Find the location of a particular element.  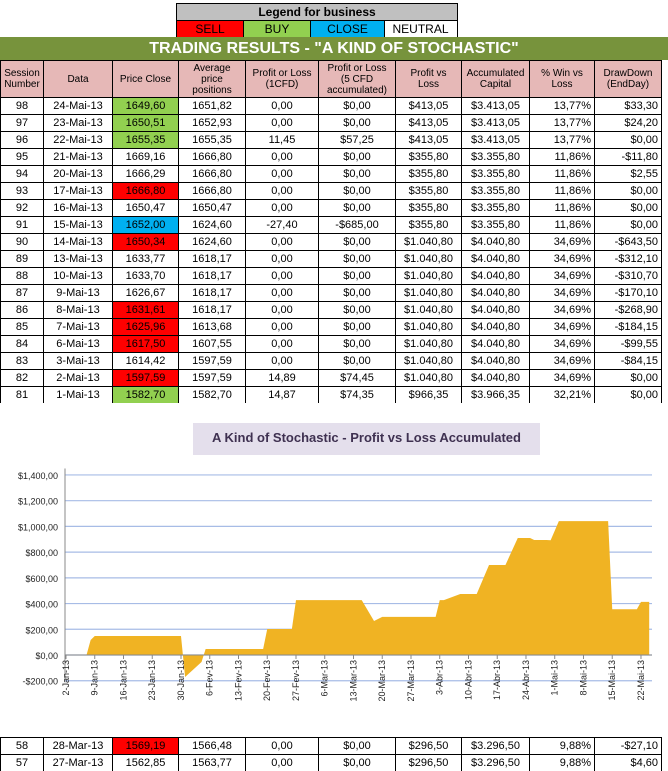

table-cell: 1607,55 is located at coordinates (212, 344).